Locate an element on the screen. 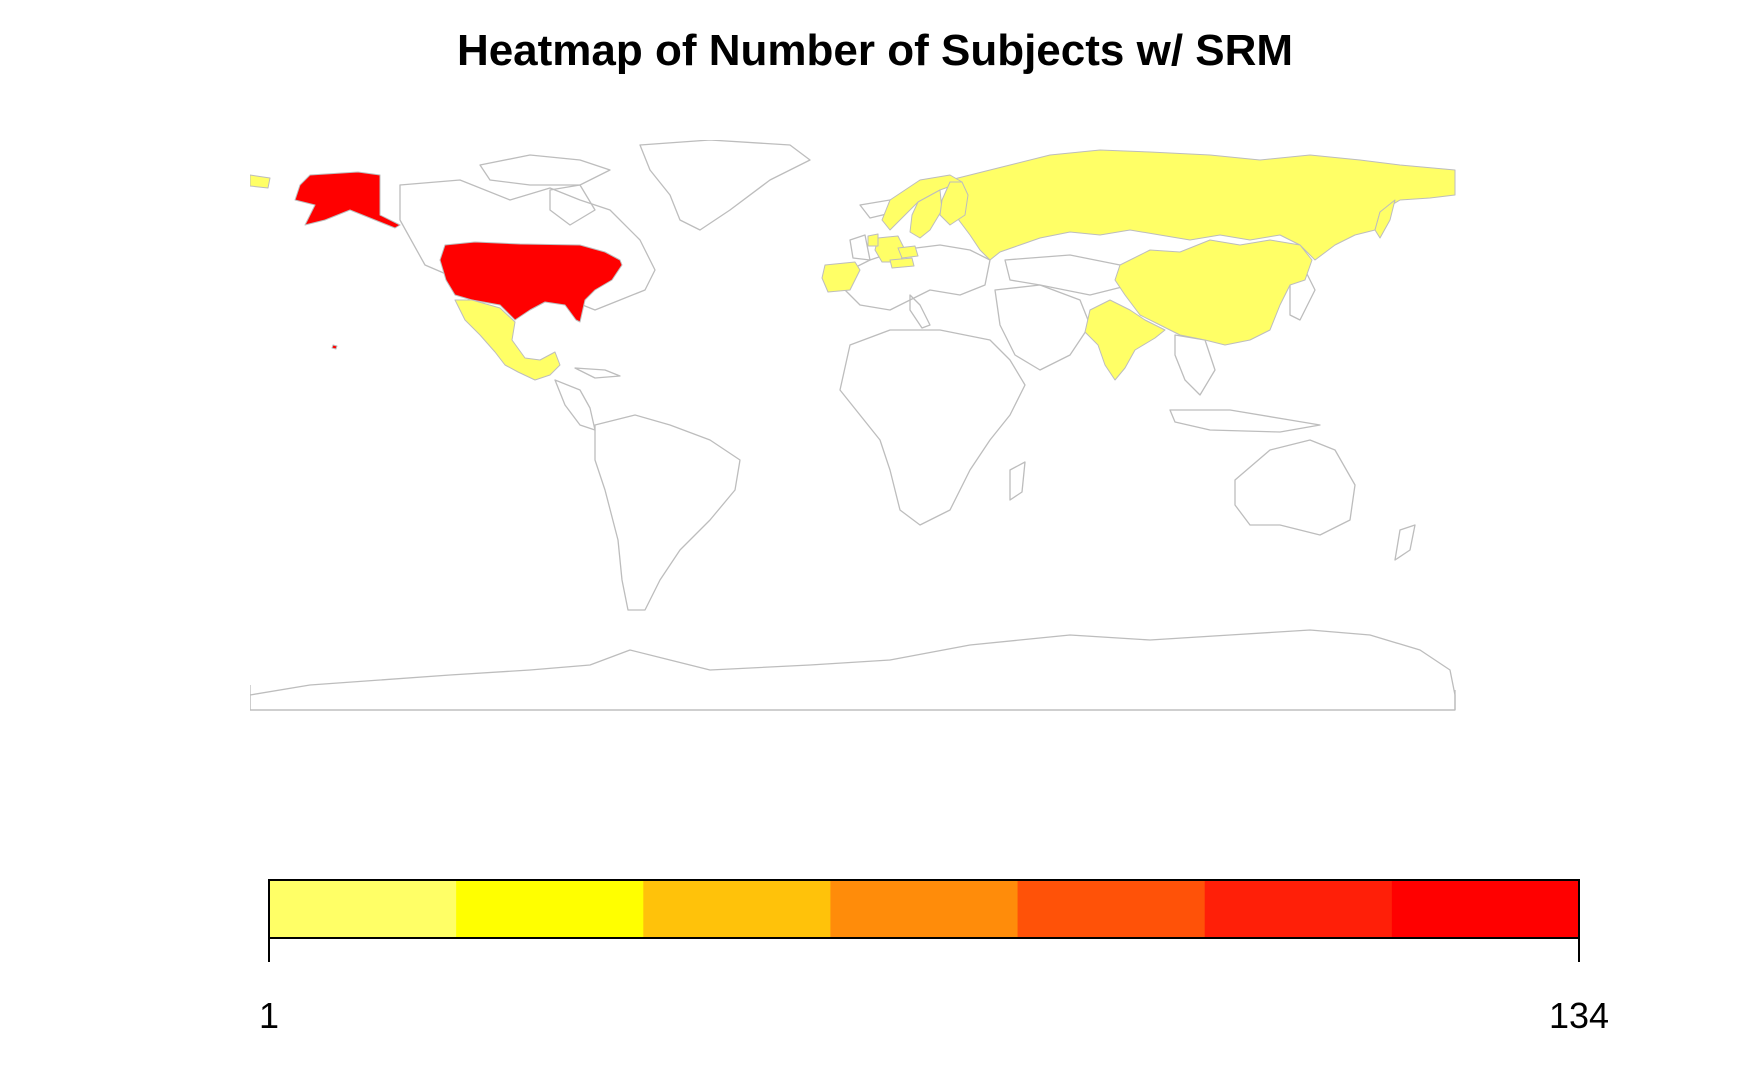 The width and height of the screenshot is (1750, 1081). legend-frame is located at coordinates (924, 909).